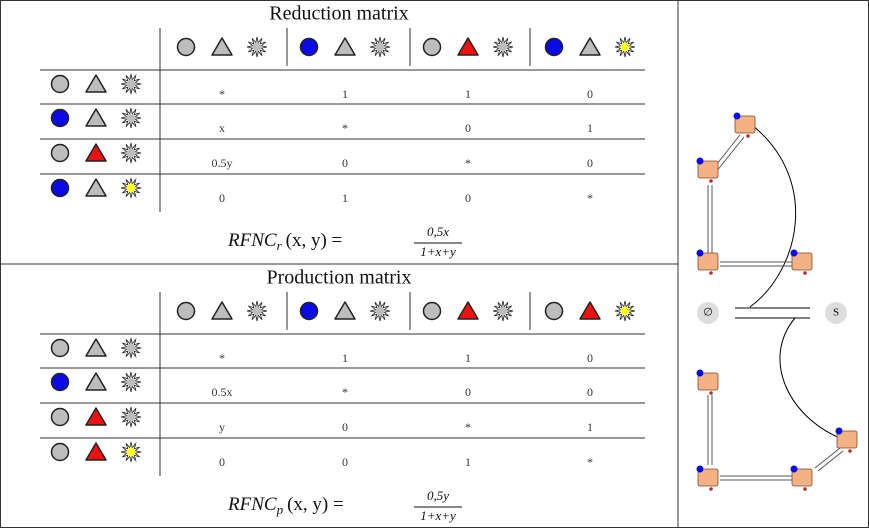 This screenshot has width=869, height=528. What do you see at coordinates (438, 495) in the screenshot?
I see `numerator: 0,5y` at bounding box center [438, 495].